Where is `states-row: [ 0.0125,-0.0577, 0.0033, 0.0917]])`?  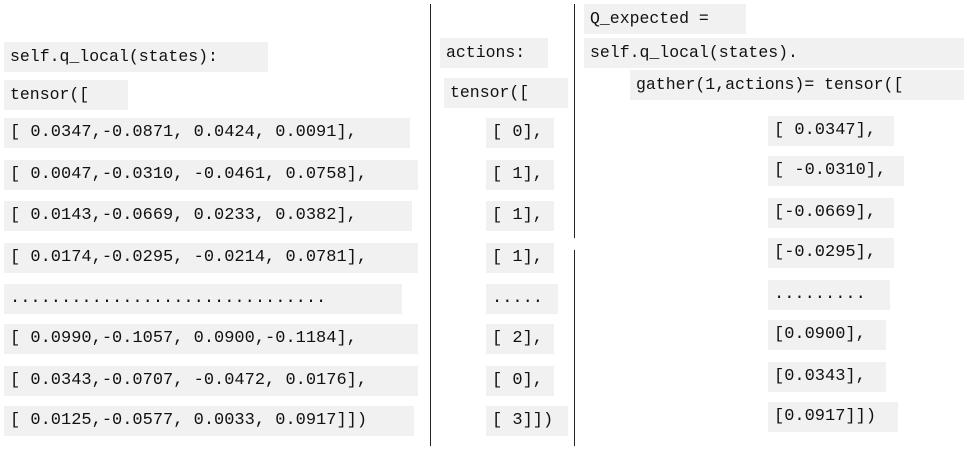
states-row: [ 0.0125,-0.0577, 0.0033, 0.0917]]) is located at coordinates (209, 421).